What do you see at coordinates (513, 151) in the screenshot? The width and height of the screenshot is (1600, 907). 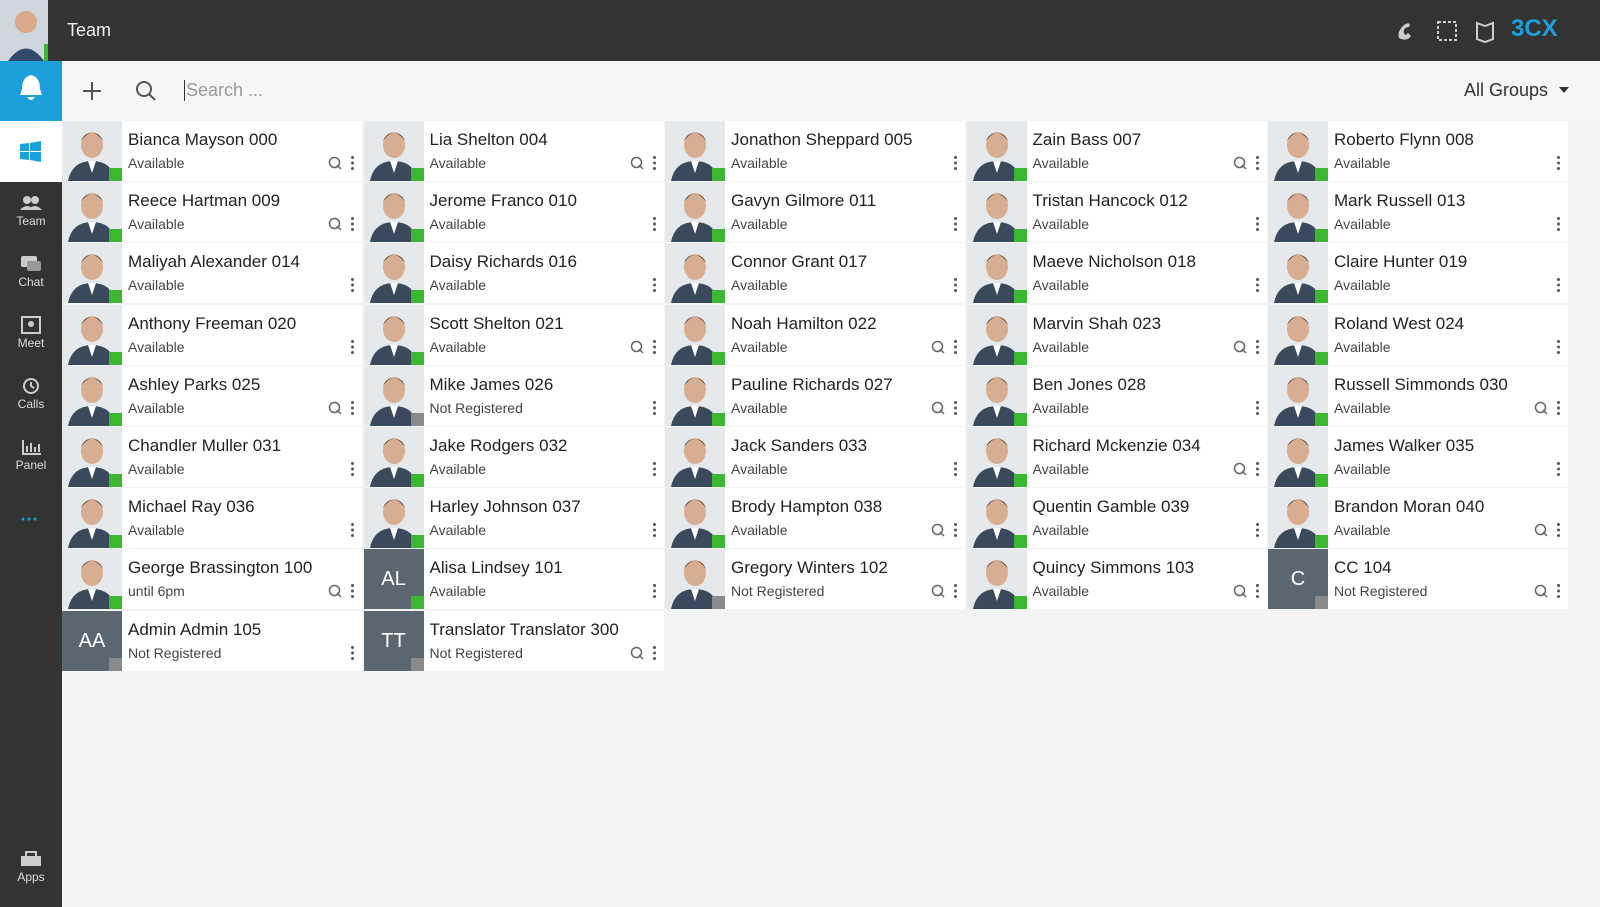 I see `contact-card: Lia Shelton 004 Available` at bounding box center [513, 151].